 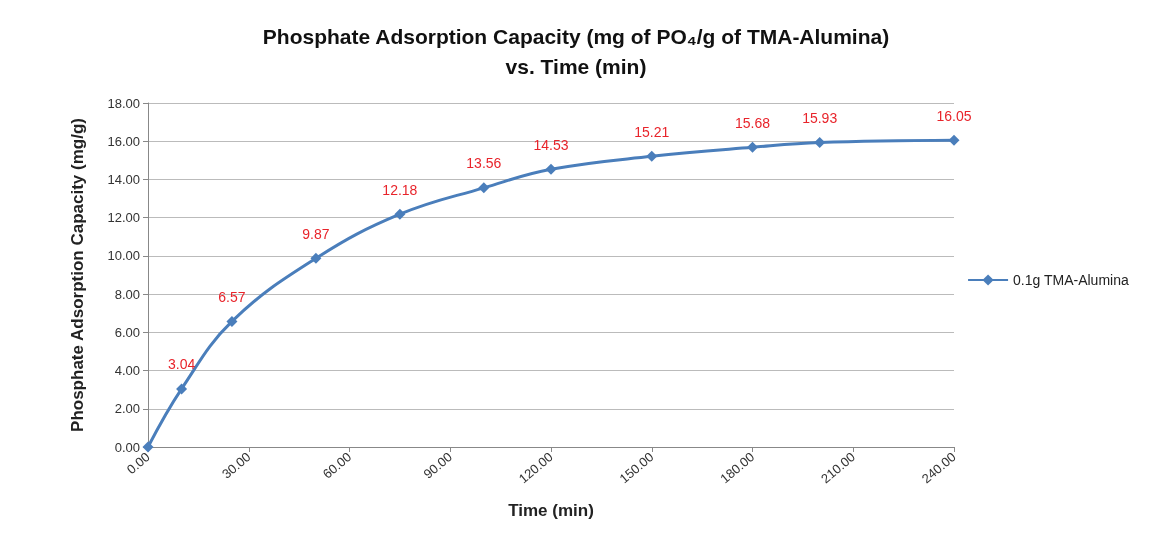 I want to click on y-tick-label: 6.00, so click(x=127, y=332).